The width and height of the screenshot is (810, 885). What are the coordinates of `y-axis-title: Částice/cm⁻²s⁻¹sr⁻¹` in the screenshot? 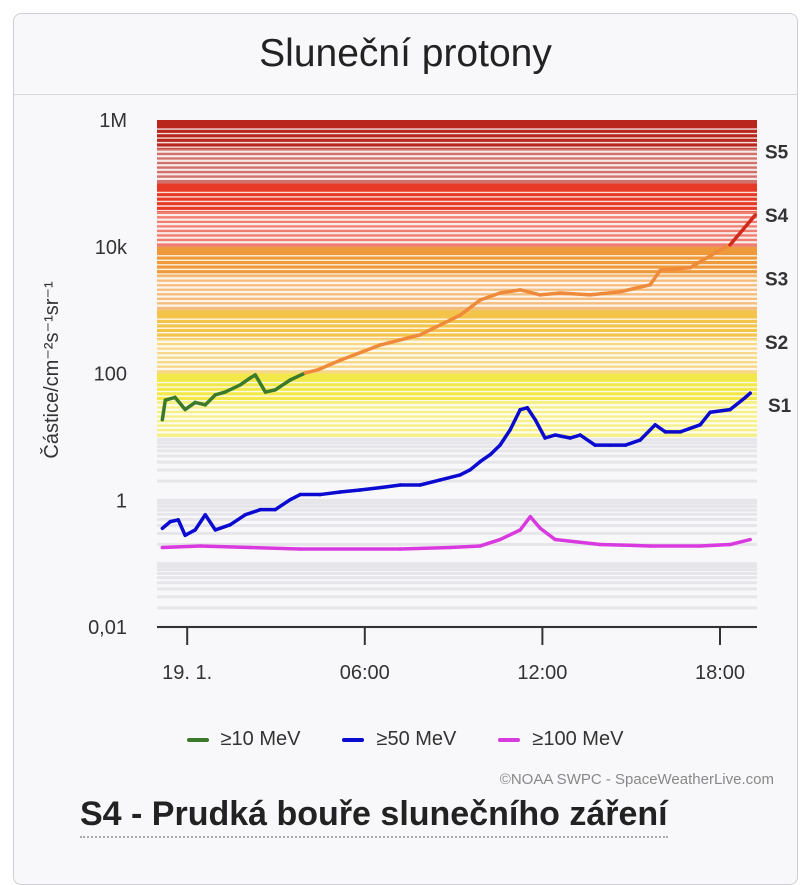 It's located at (51, 370).